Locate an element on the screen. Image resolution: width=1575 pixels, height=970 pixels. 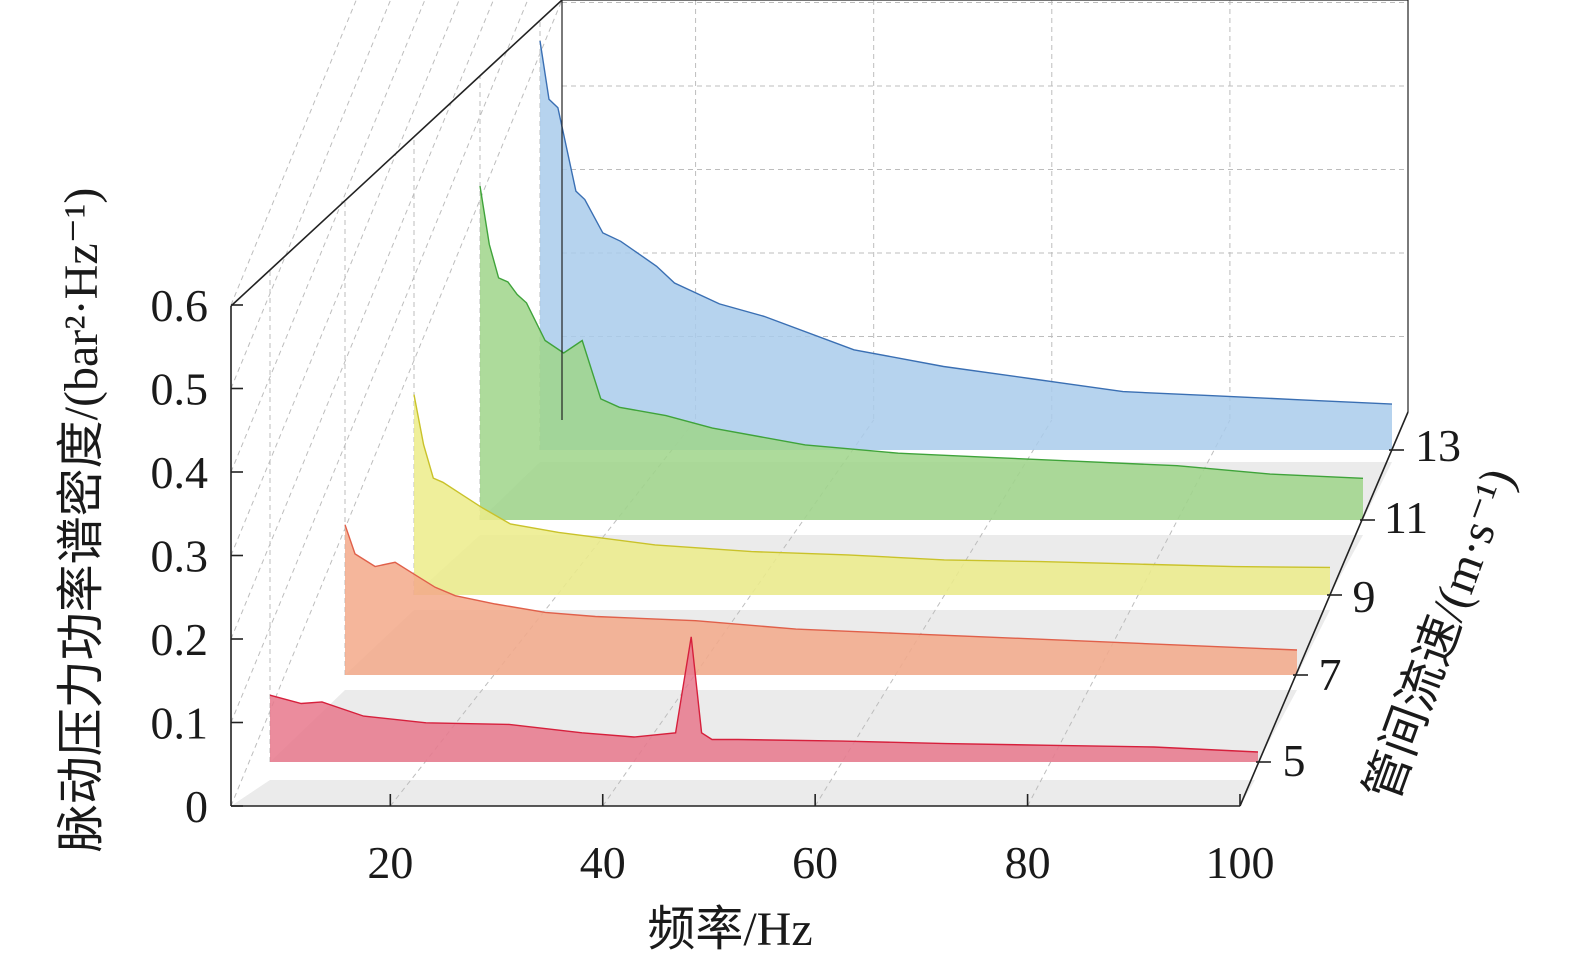
y-tick-label: 0.6 is located at coordinates (180, 305).